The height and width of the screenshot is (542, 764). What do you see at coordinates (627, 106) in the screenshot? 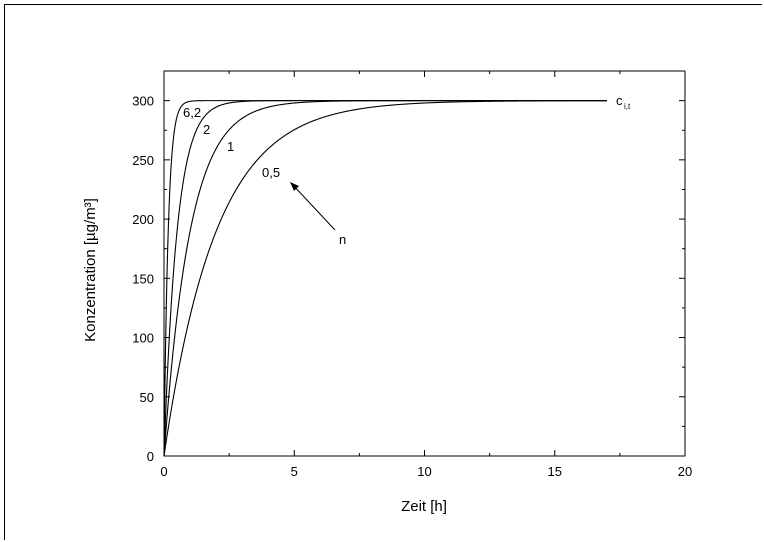
I see `ceiling-label-subscript: i,t` at bounding box center [627, 106].